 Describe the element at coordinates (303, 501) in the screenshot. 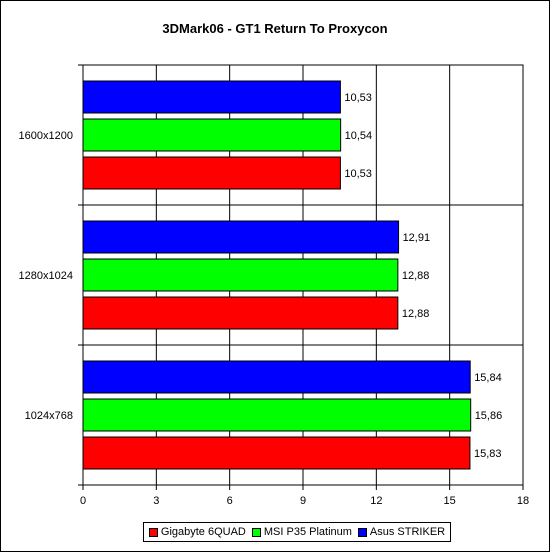

I see `x-tick-label: 9` at that location.